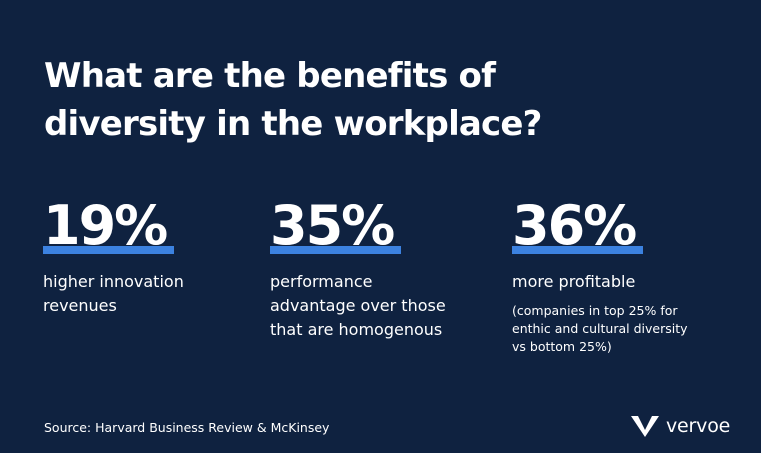  I want to click on stat-value-wrap: 36%, so click(578, 225).